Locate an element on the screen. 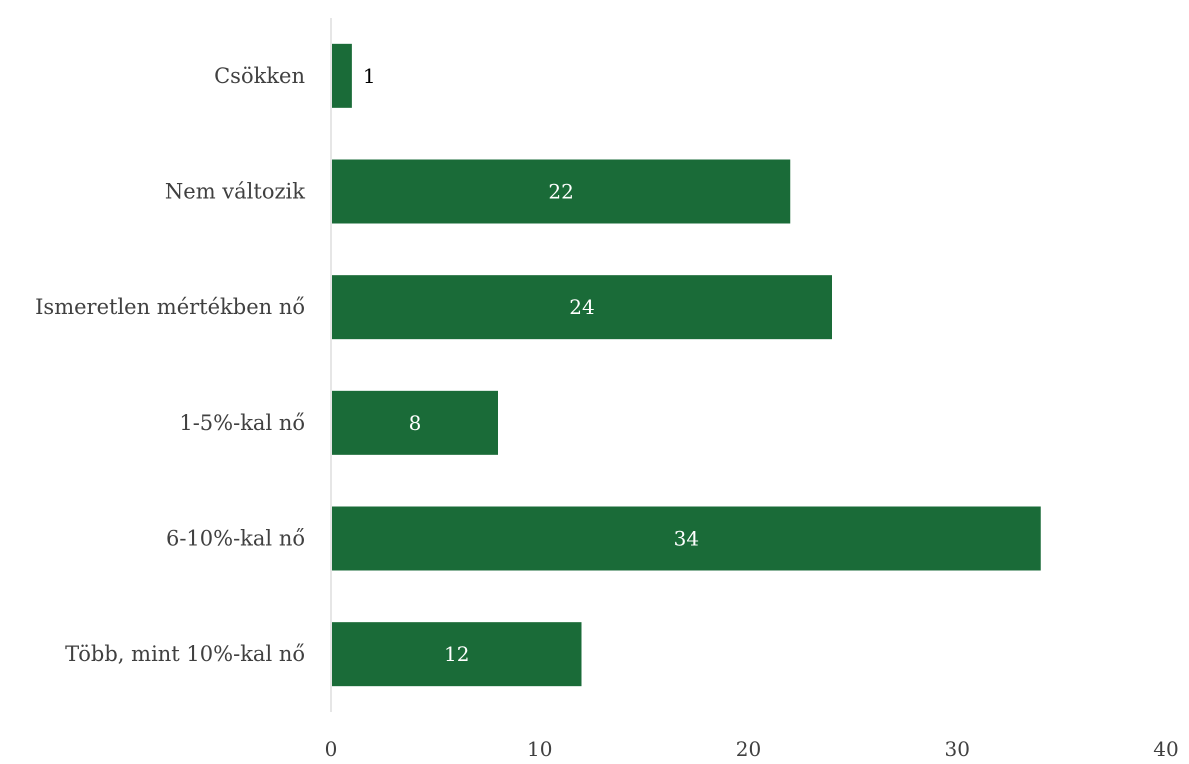  category-label: 6-10%-kal nő is located at coordinates (235, 539).